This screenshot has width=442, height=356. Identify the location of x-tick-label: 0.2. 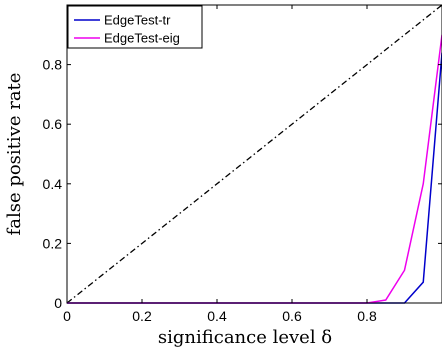
(142, 316).